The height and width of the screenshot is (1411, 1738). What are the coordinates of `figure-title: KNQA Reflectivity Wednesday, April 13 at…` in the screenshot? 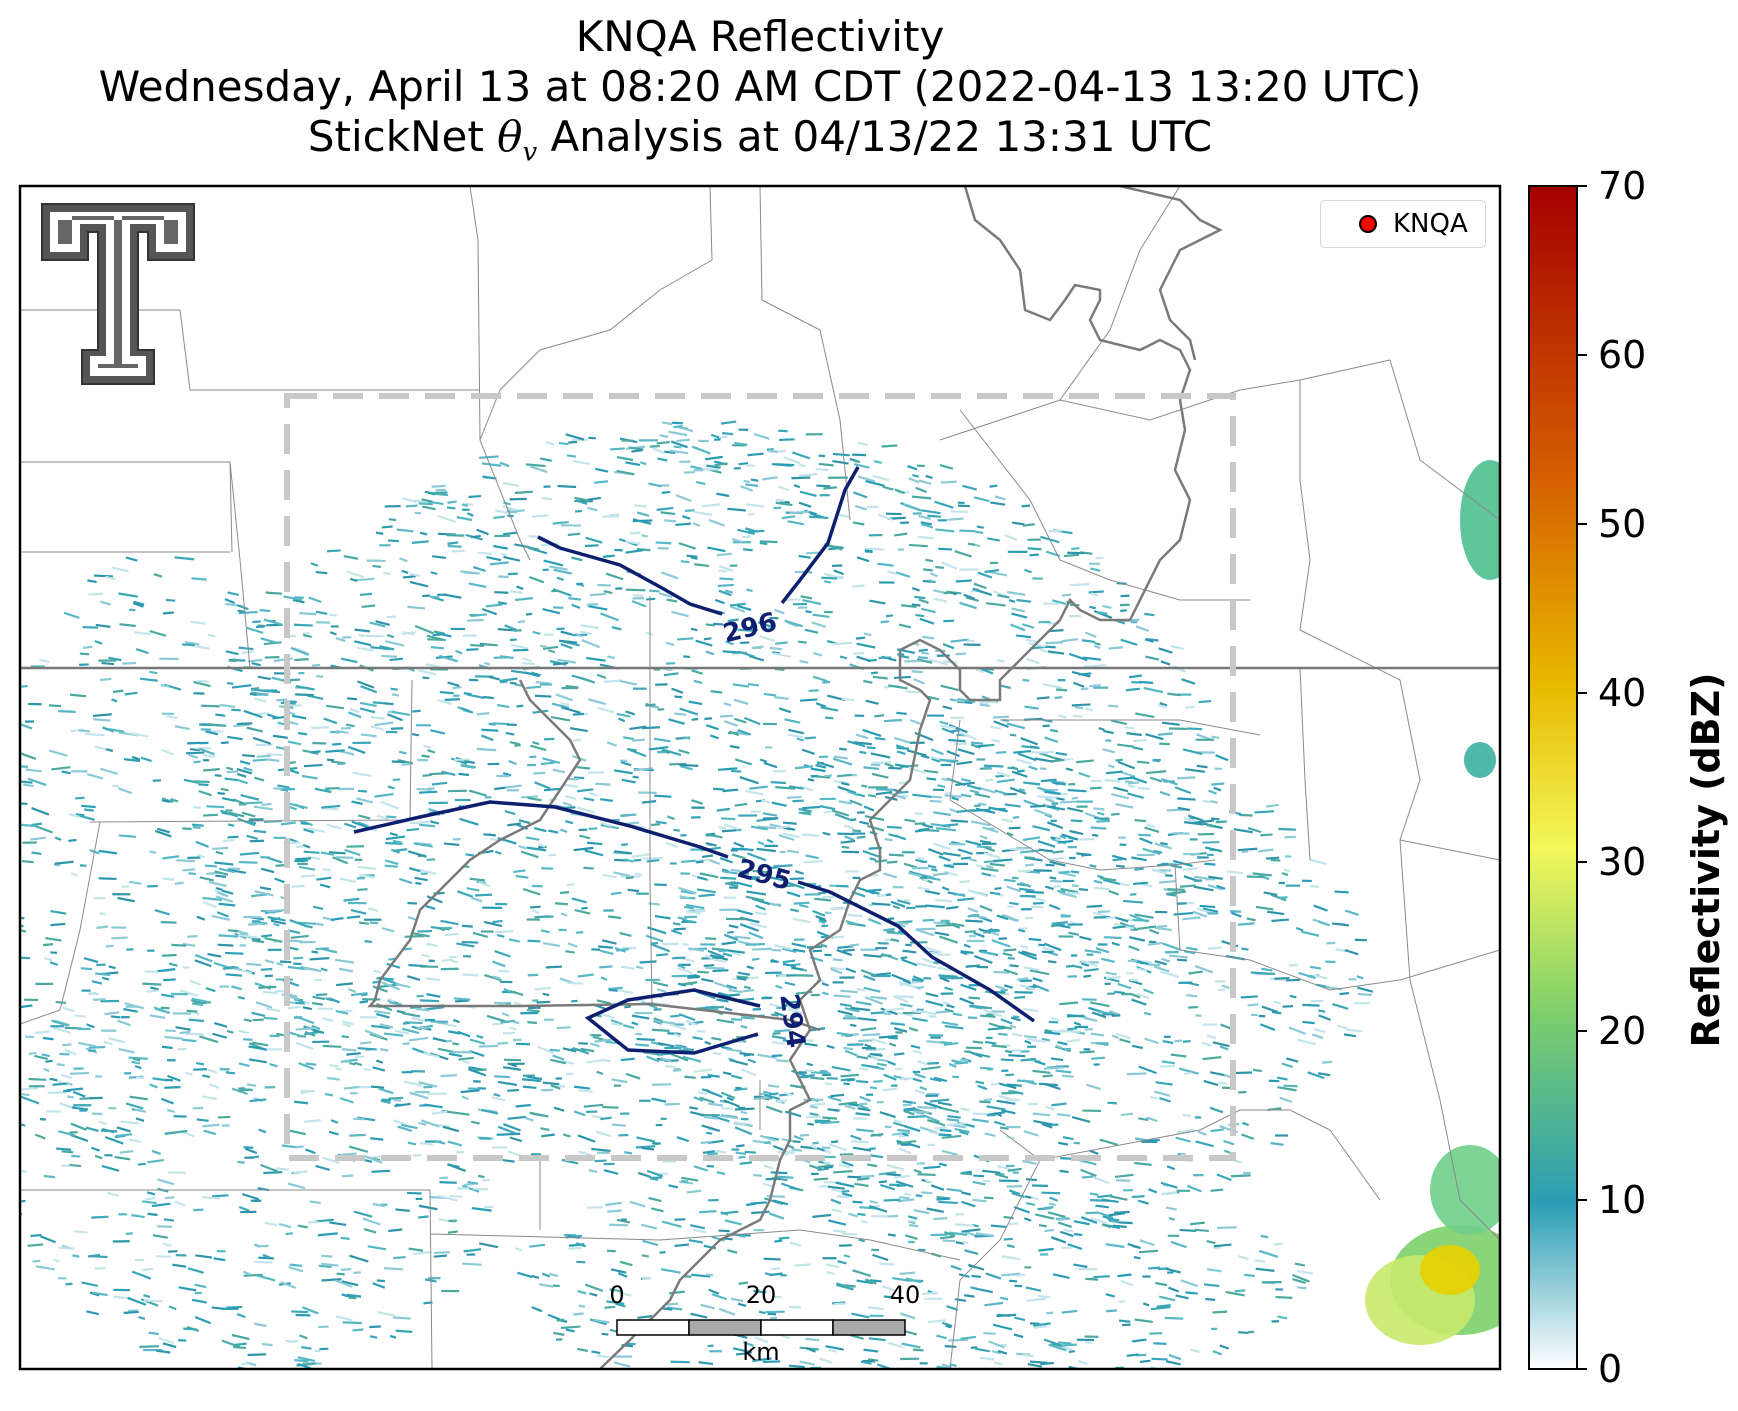 It's located at (760, 94).